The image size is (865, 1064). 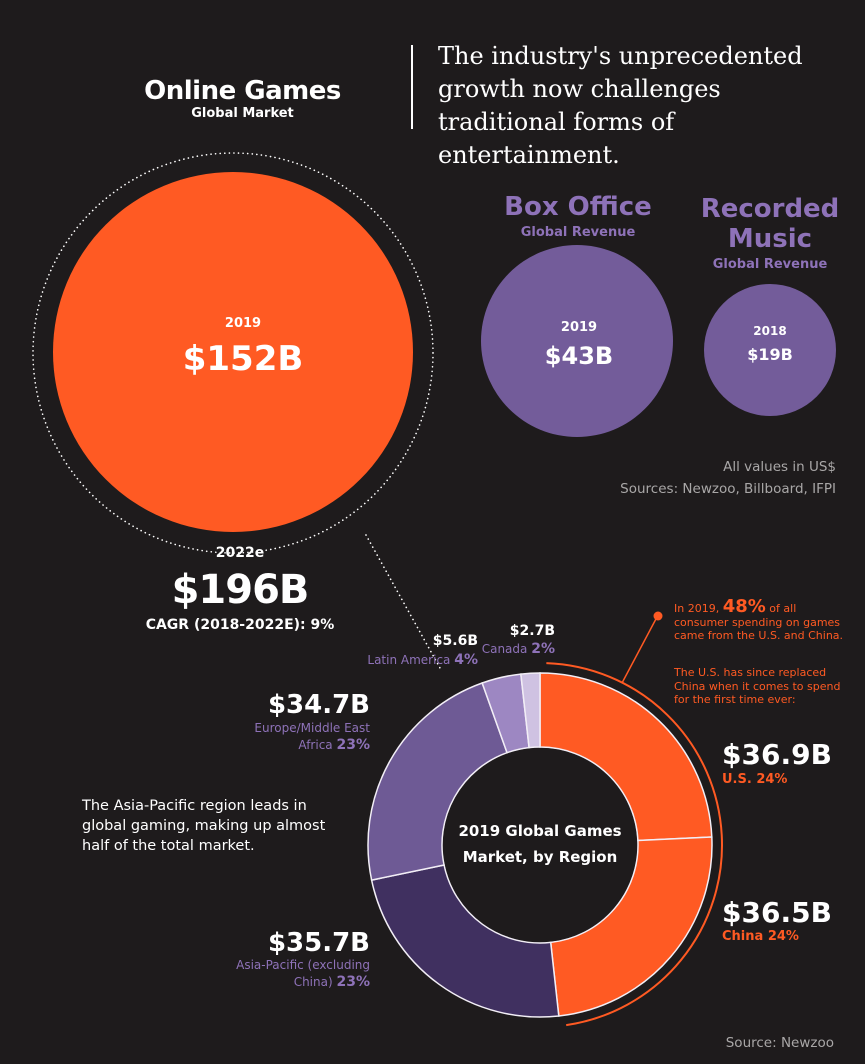 What do you see at coordinates (577, 341) in the screenshot?
I see `box-office-bubble` at bounding box center [577, 341].